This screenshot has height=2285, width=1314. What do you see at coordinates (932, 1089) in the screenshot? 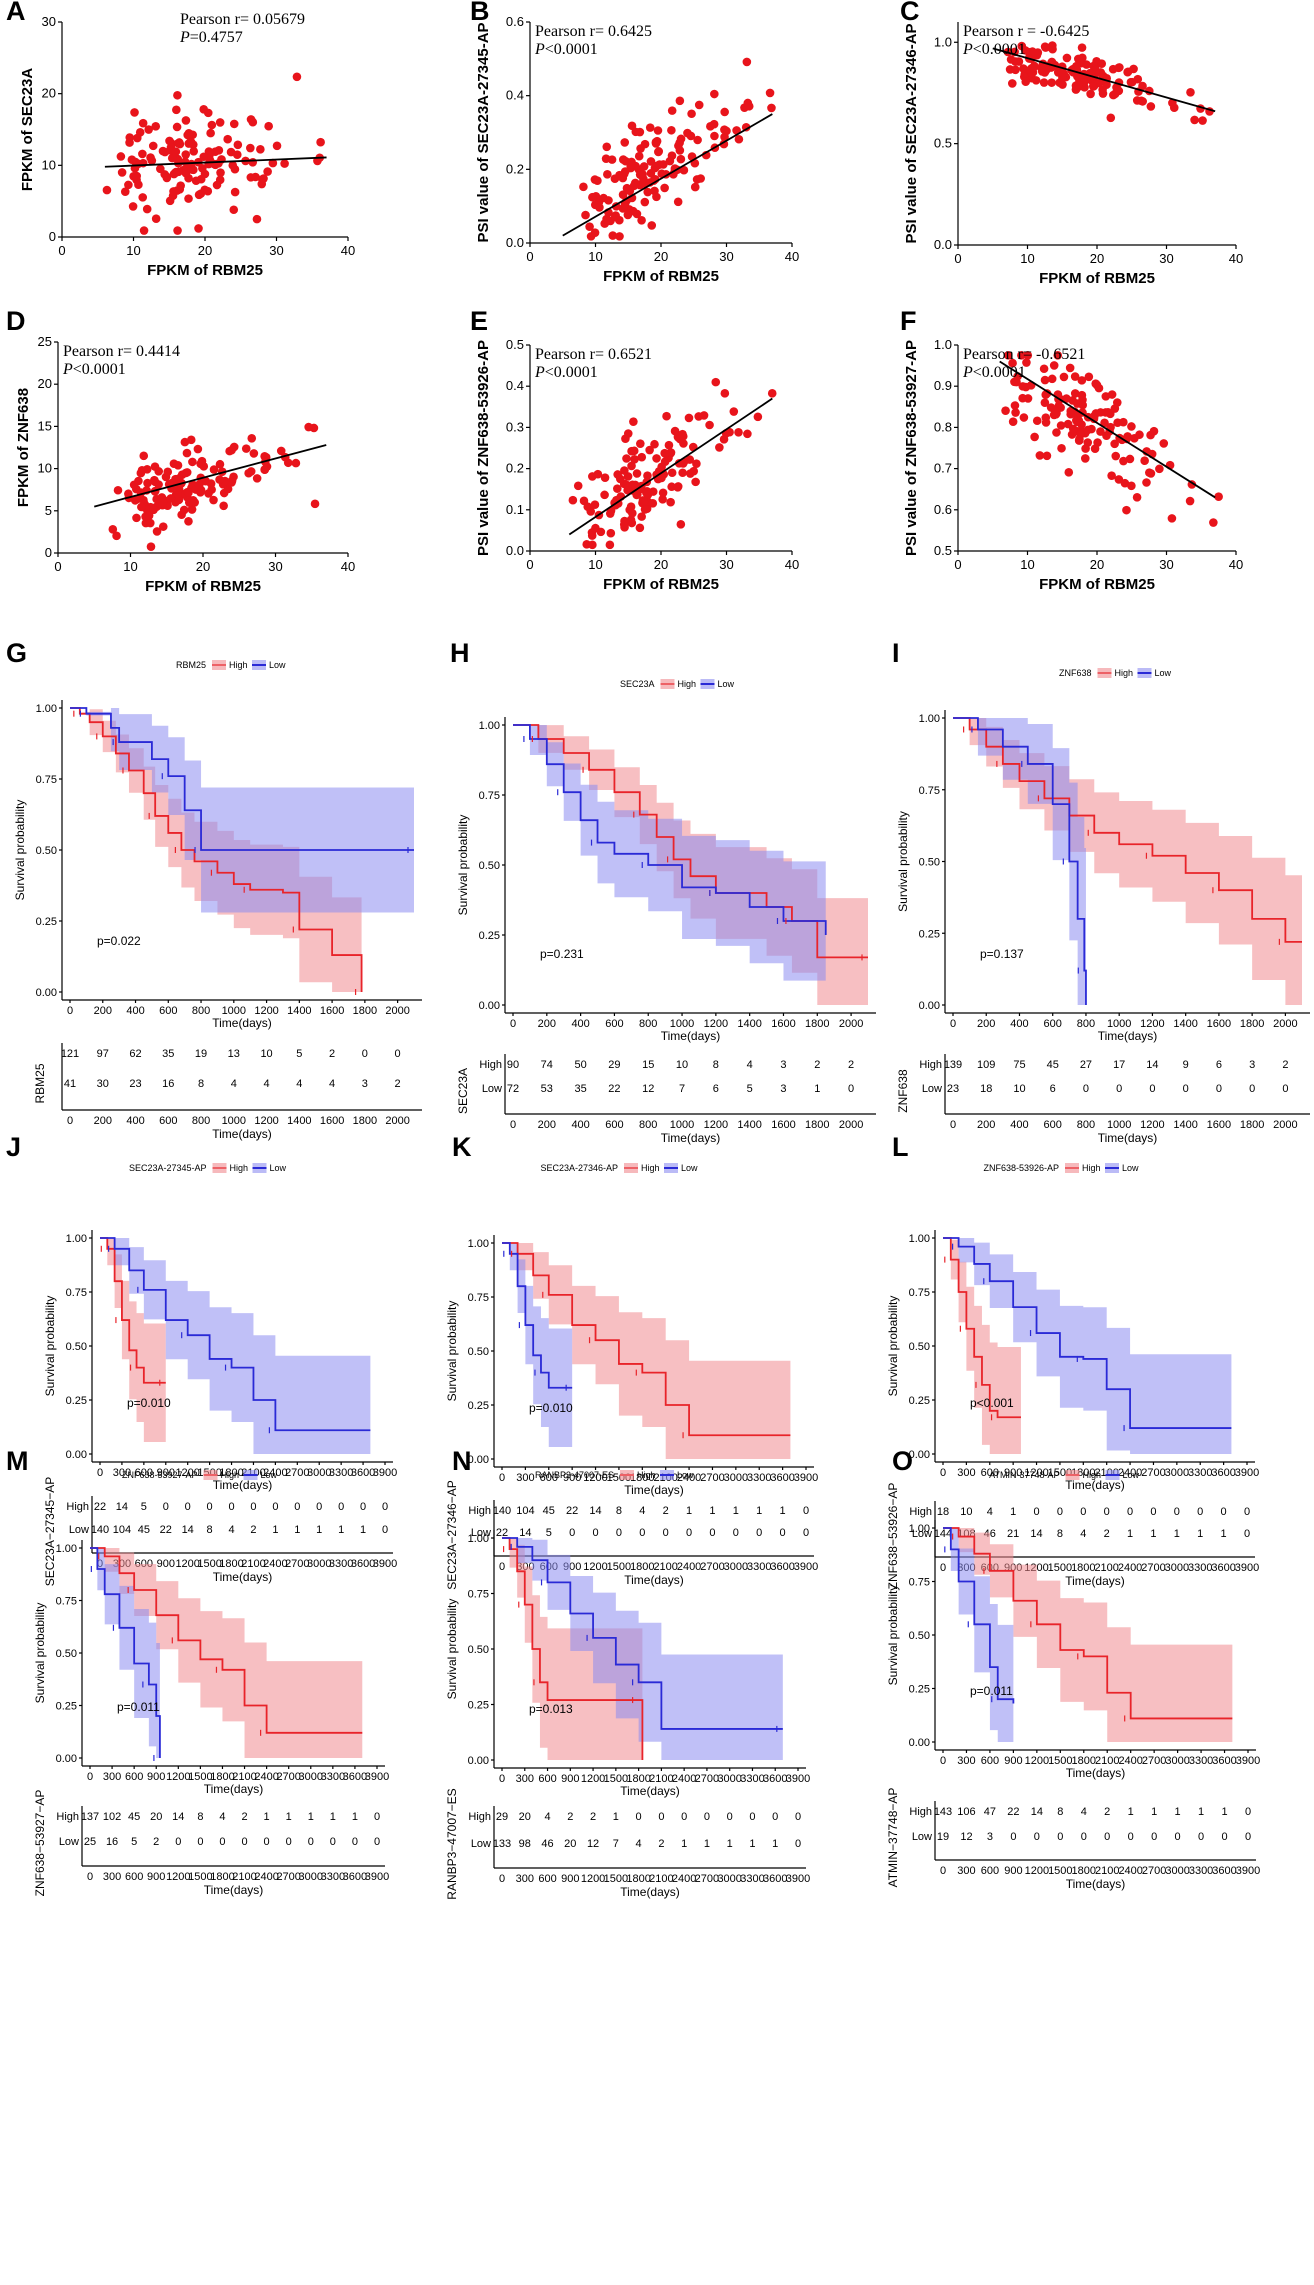
I see `risk-row-label-low: Low` at bounding box center [932, 1089].